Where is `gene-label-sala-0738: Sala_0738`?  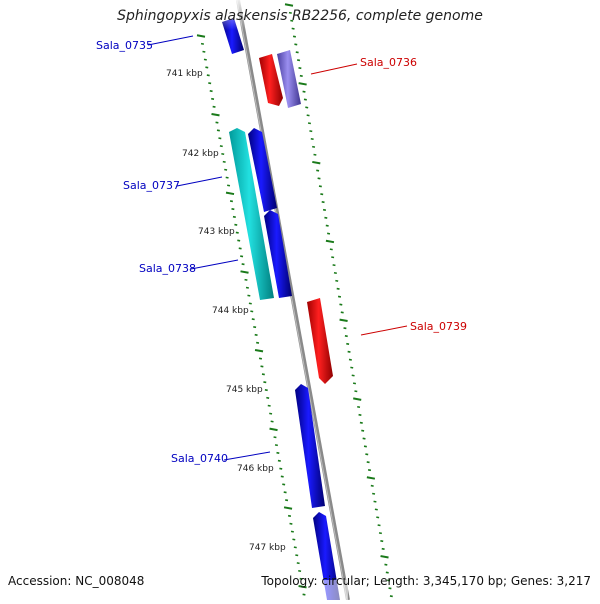 gene-label-sala-0738: Sala_0738 is located at coordinates (168, 268).